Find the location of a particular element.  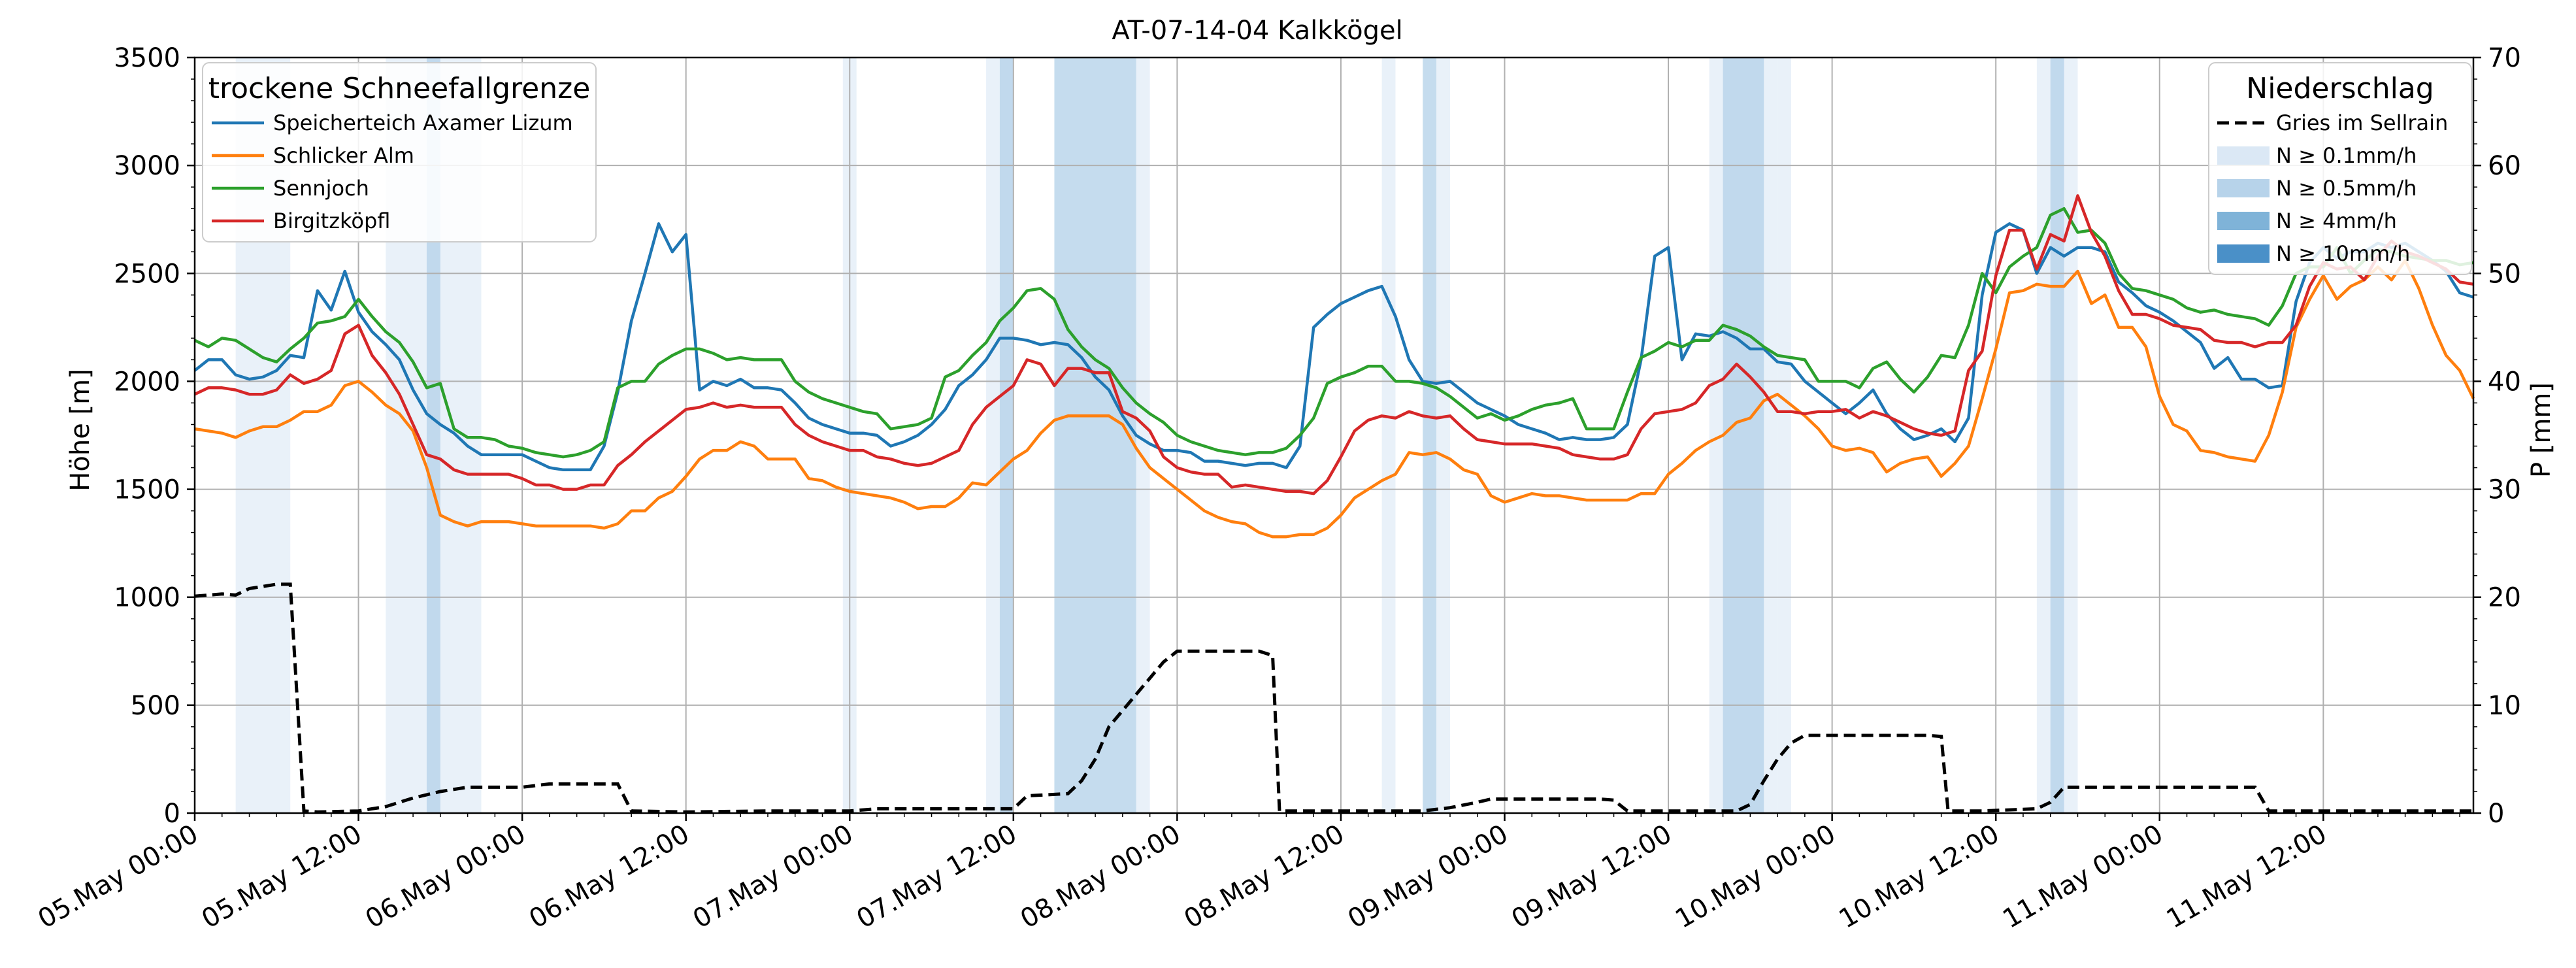

x-tick-label-4: 07.May 00:00 is located at coordinates (773, 877).